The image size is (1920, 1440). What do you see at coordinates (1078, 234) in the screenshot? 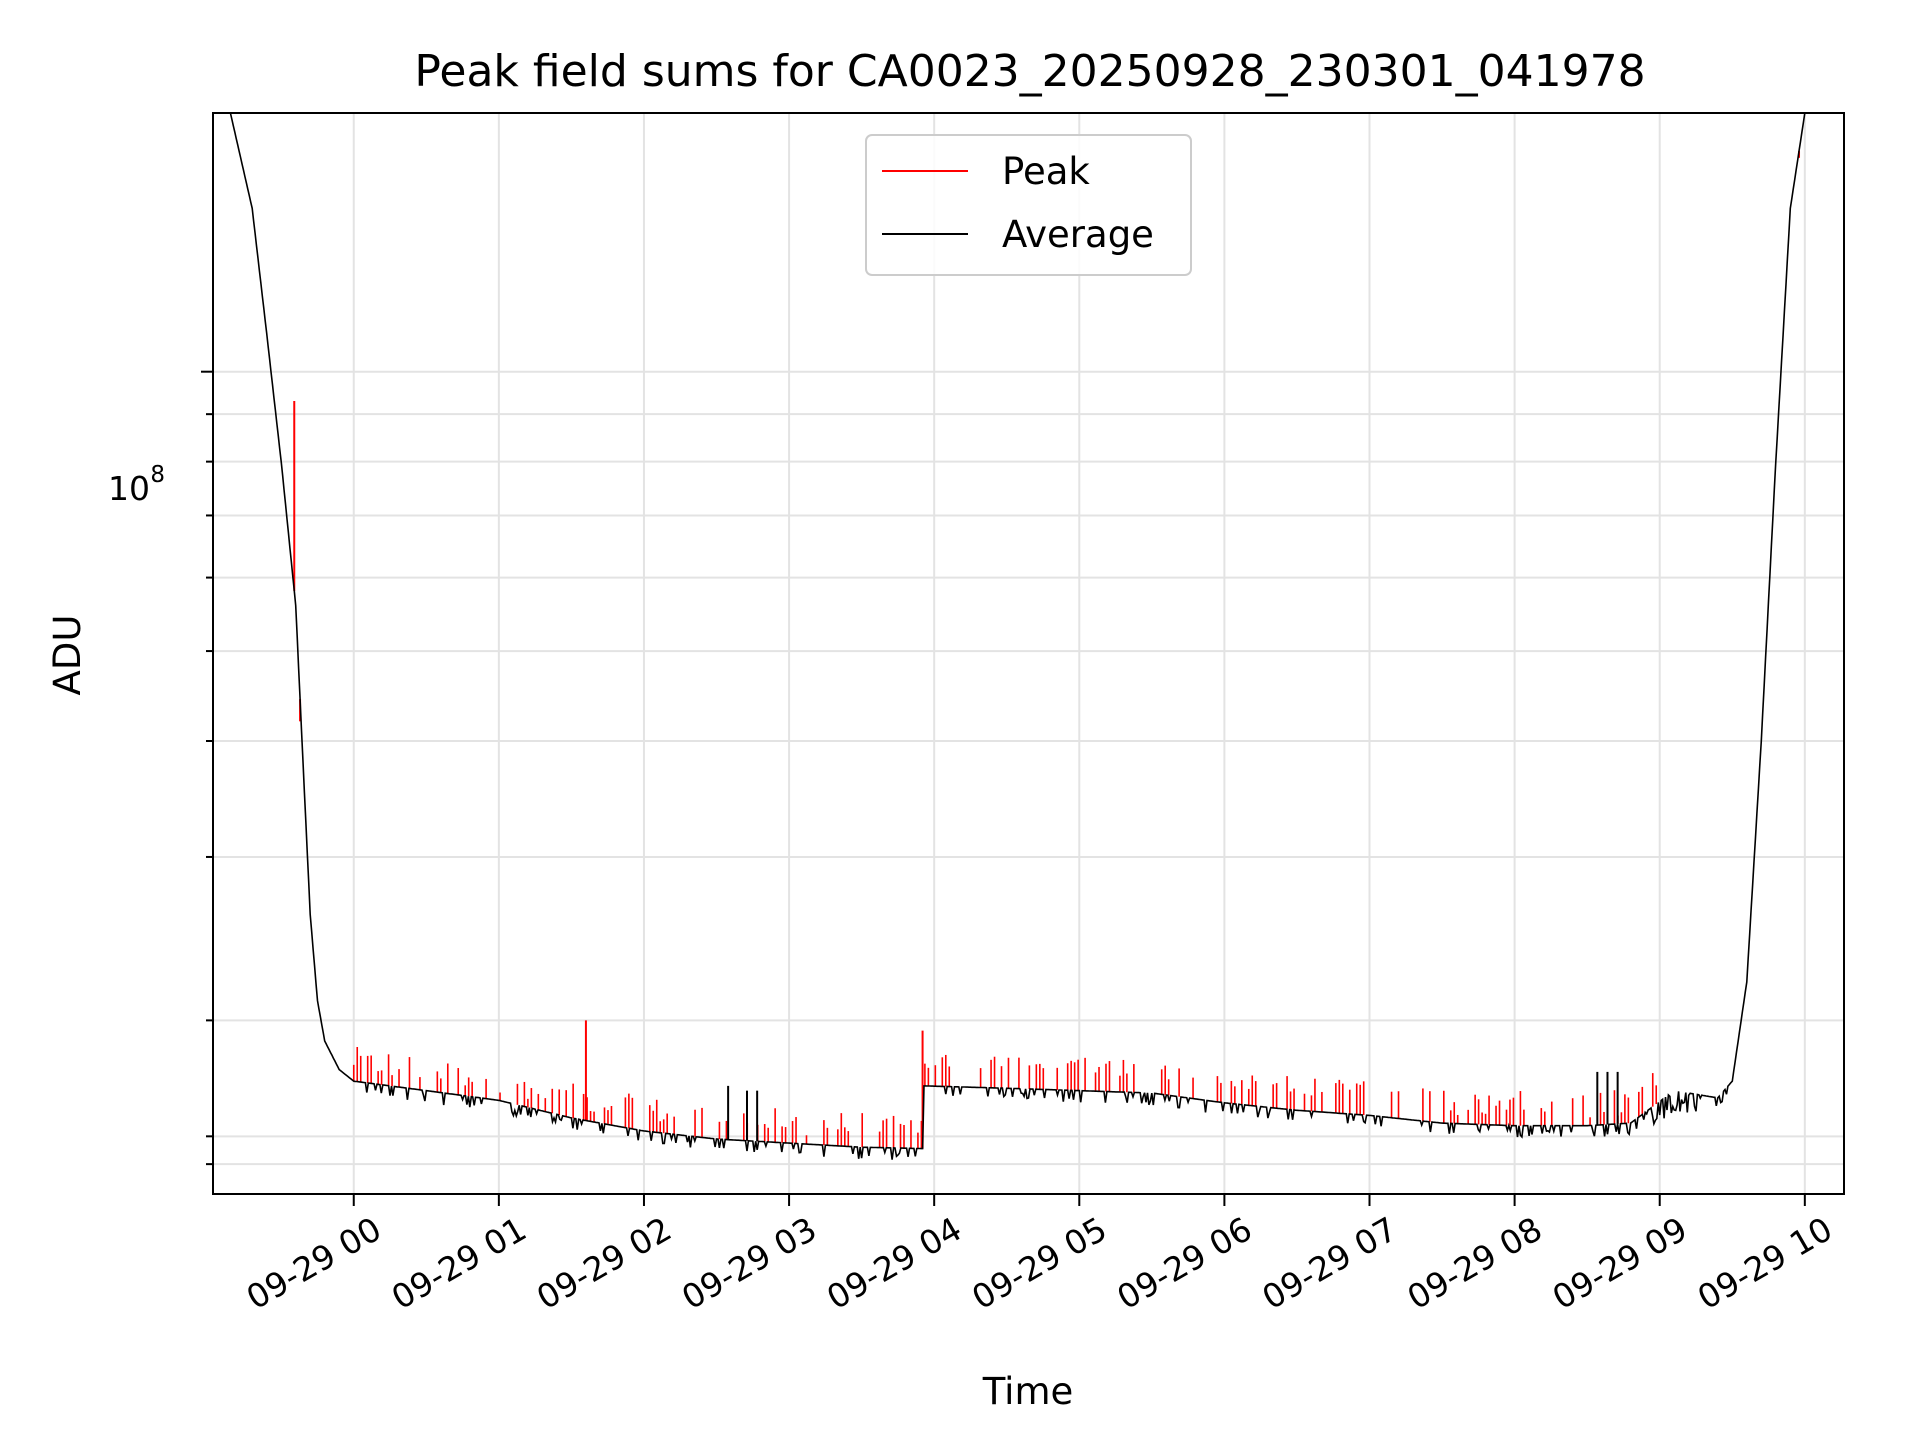
I see `legend-average-label: Average` at bounding box center [1078, 234].